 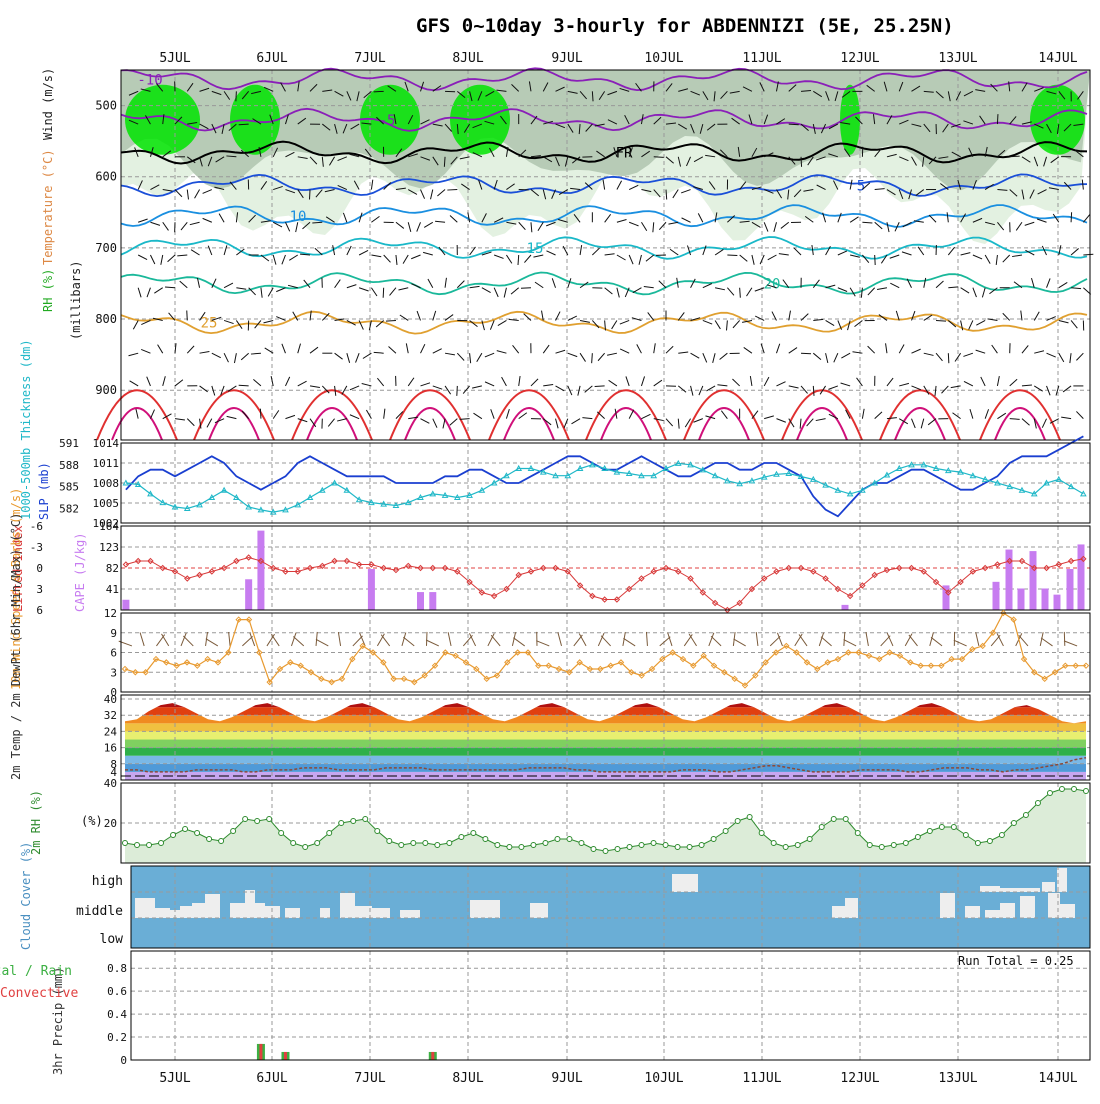 What do you see at coordinates (44, 491) in the screenshot?
I see `slp-ylabel: SLP (mb)` at bounding box center [44, 491].